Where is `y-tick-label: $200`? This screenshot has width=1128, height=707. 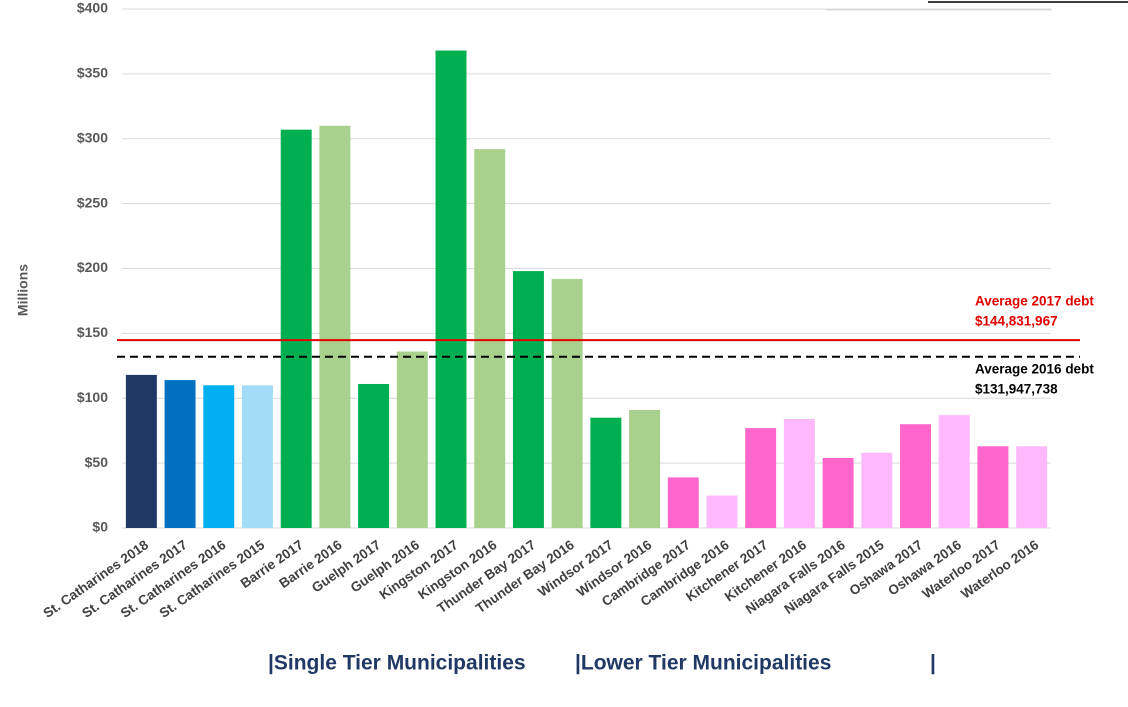
y-tick-label: $200 is located at coordinates (92, 267).